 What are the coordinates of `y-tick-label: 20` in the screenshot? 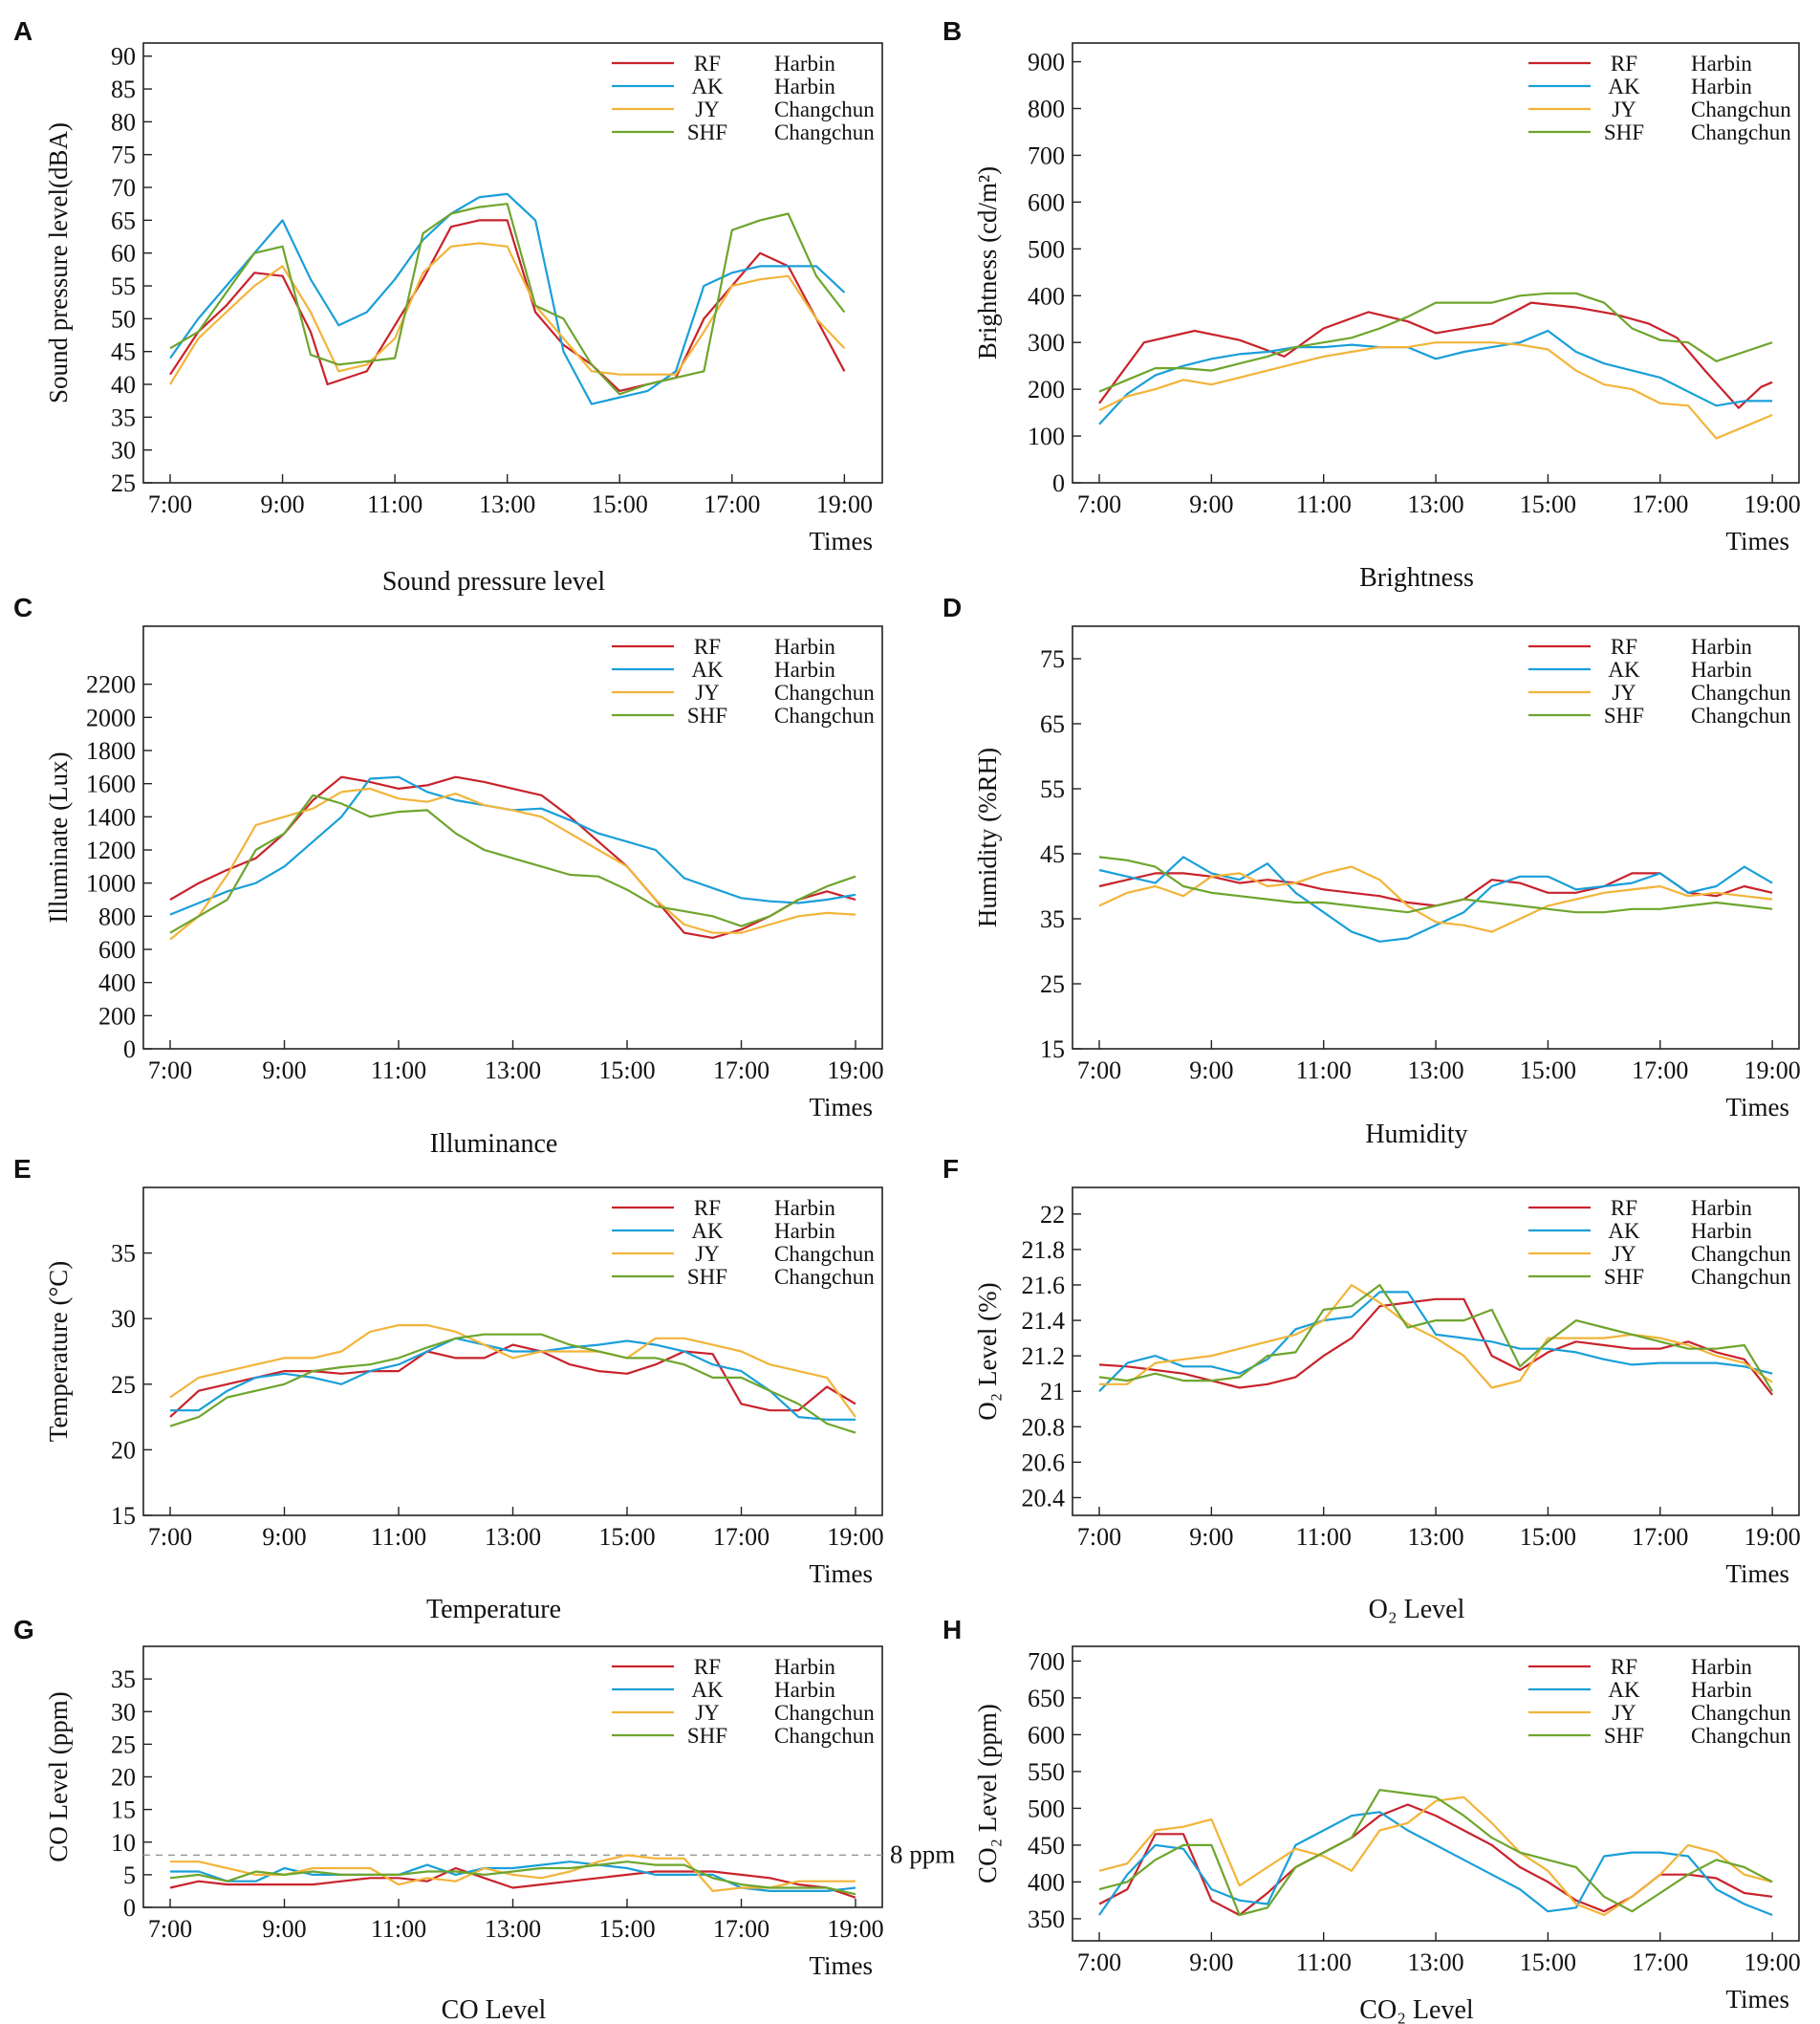 It's located at (124, 1778).